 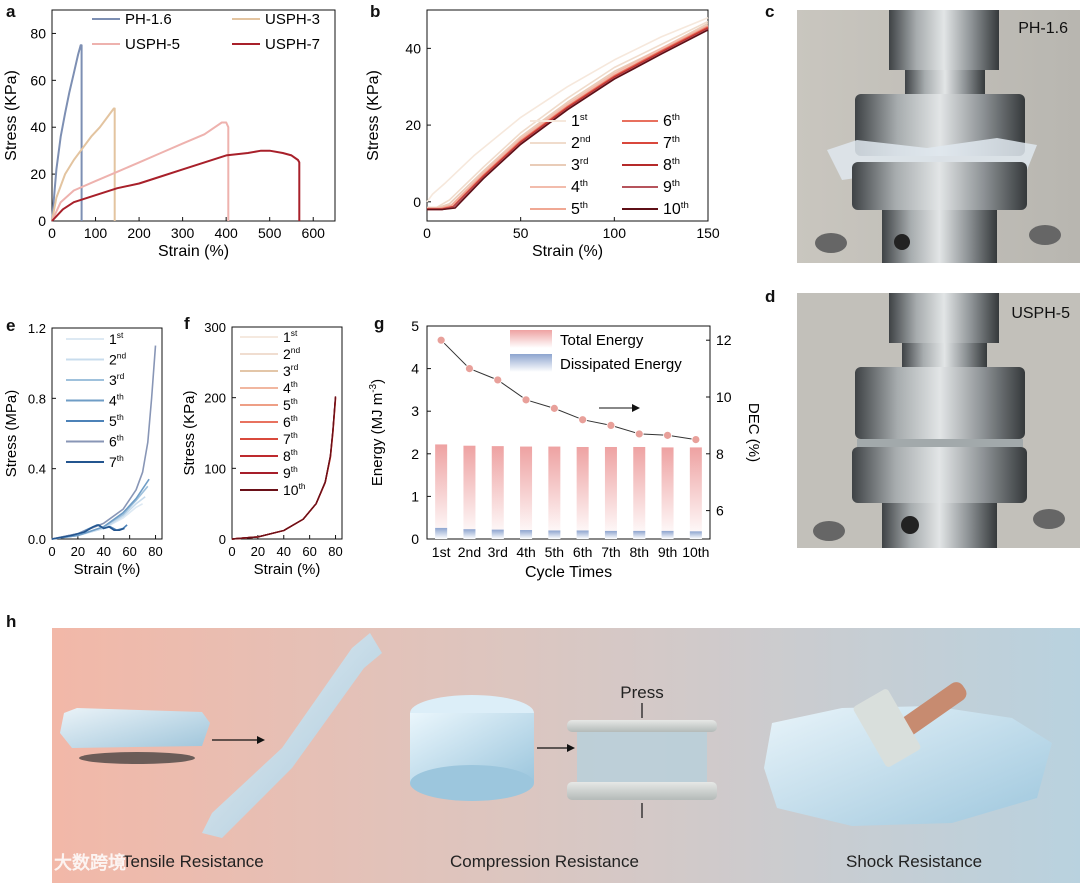 I want to click on legend-label: 9th, so click(x=290, y=472).